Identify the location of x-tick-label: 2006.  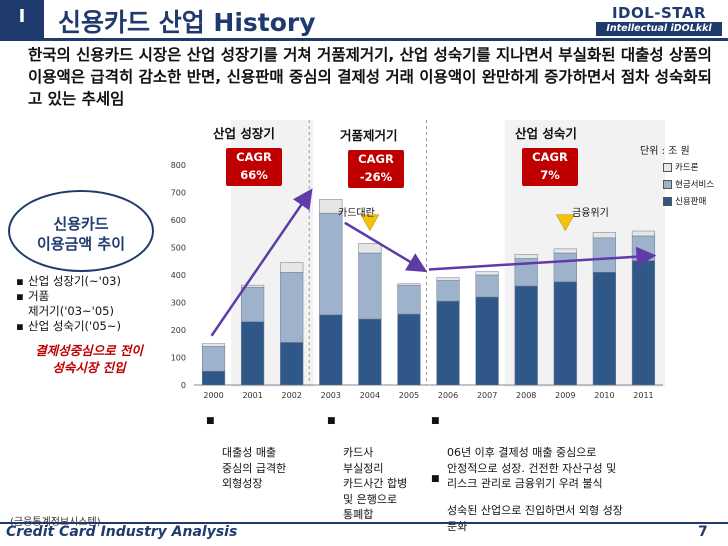
(448, 395).